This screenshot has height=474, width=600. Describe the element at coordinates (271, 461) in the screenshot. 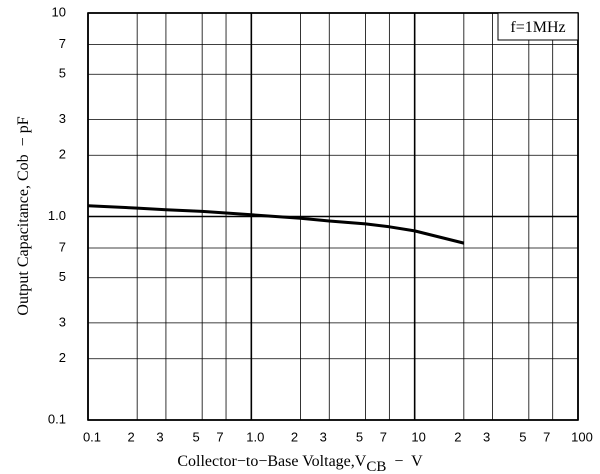

I see `x-label-text: Collector−to−Base Voltage,V` at that location.